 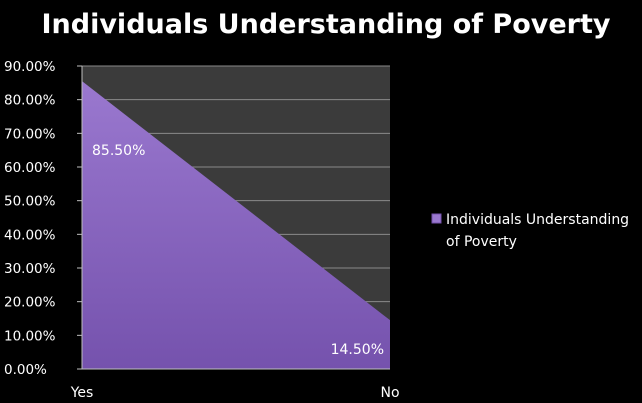 What do you see at coordinates (389, 393) in the screenshot?
I see `x-category-label: No` at bounding box center [389, 393].